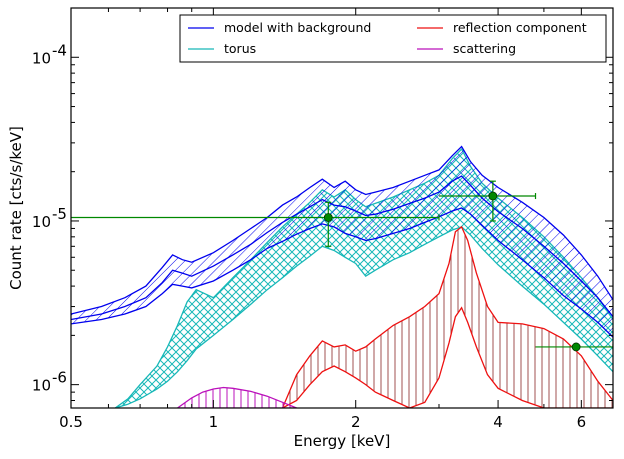  What do you see at coordinates (520, 27) in the screenshot?
I see `legend-label-reflection: reflection component` at bounding box center [520, 27].